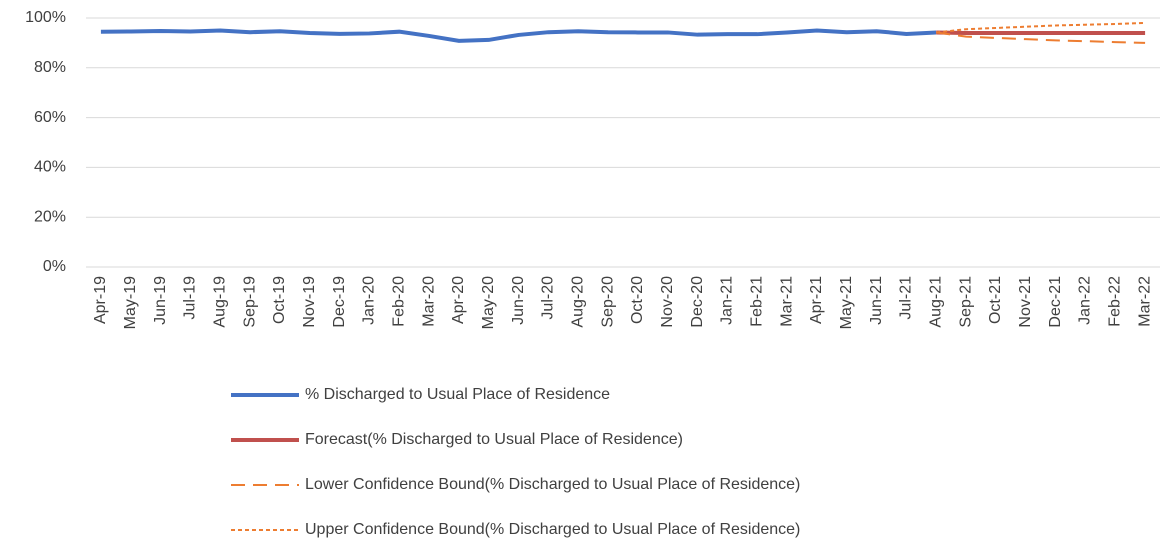 The width and height of the screenshot is (1165, 544). I want to click on x-tick-label: May-20, so click(488, 302).